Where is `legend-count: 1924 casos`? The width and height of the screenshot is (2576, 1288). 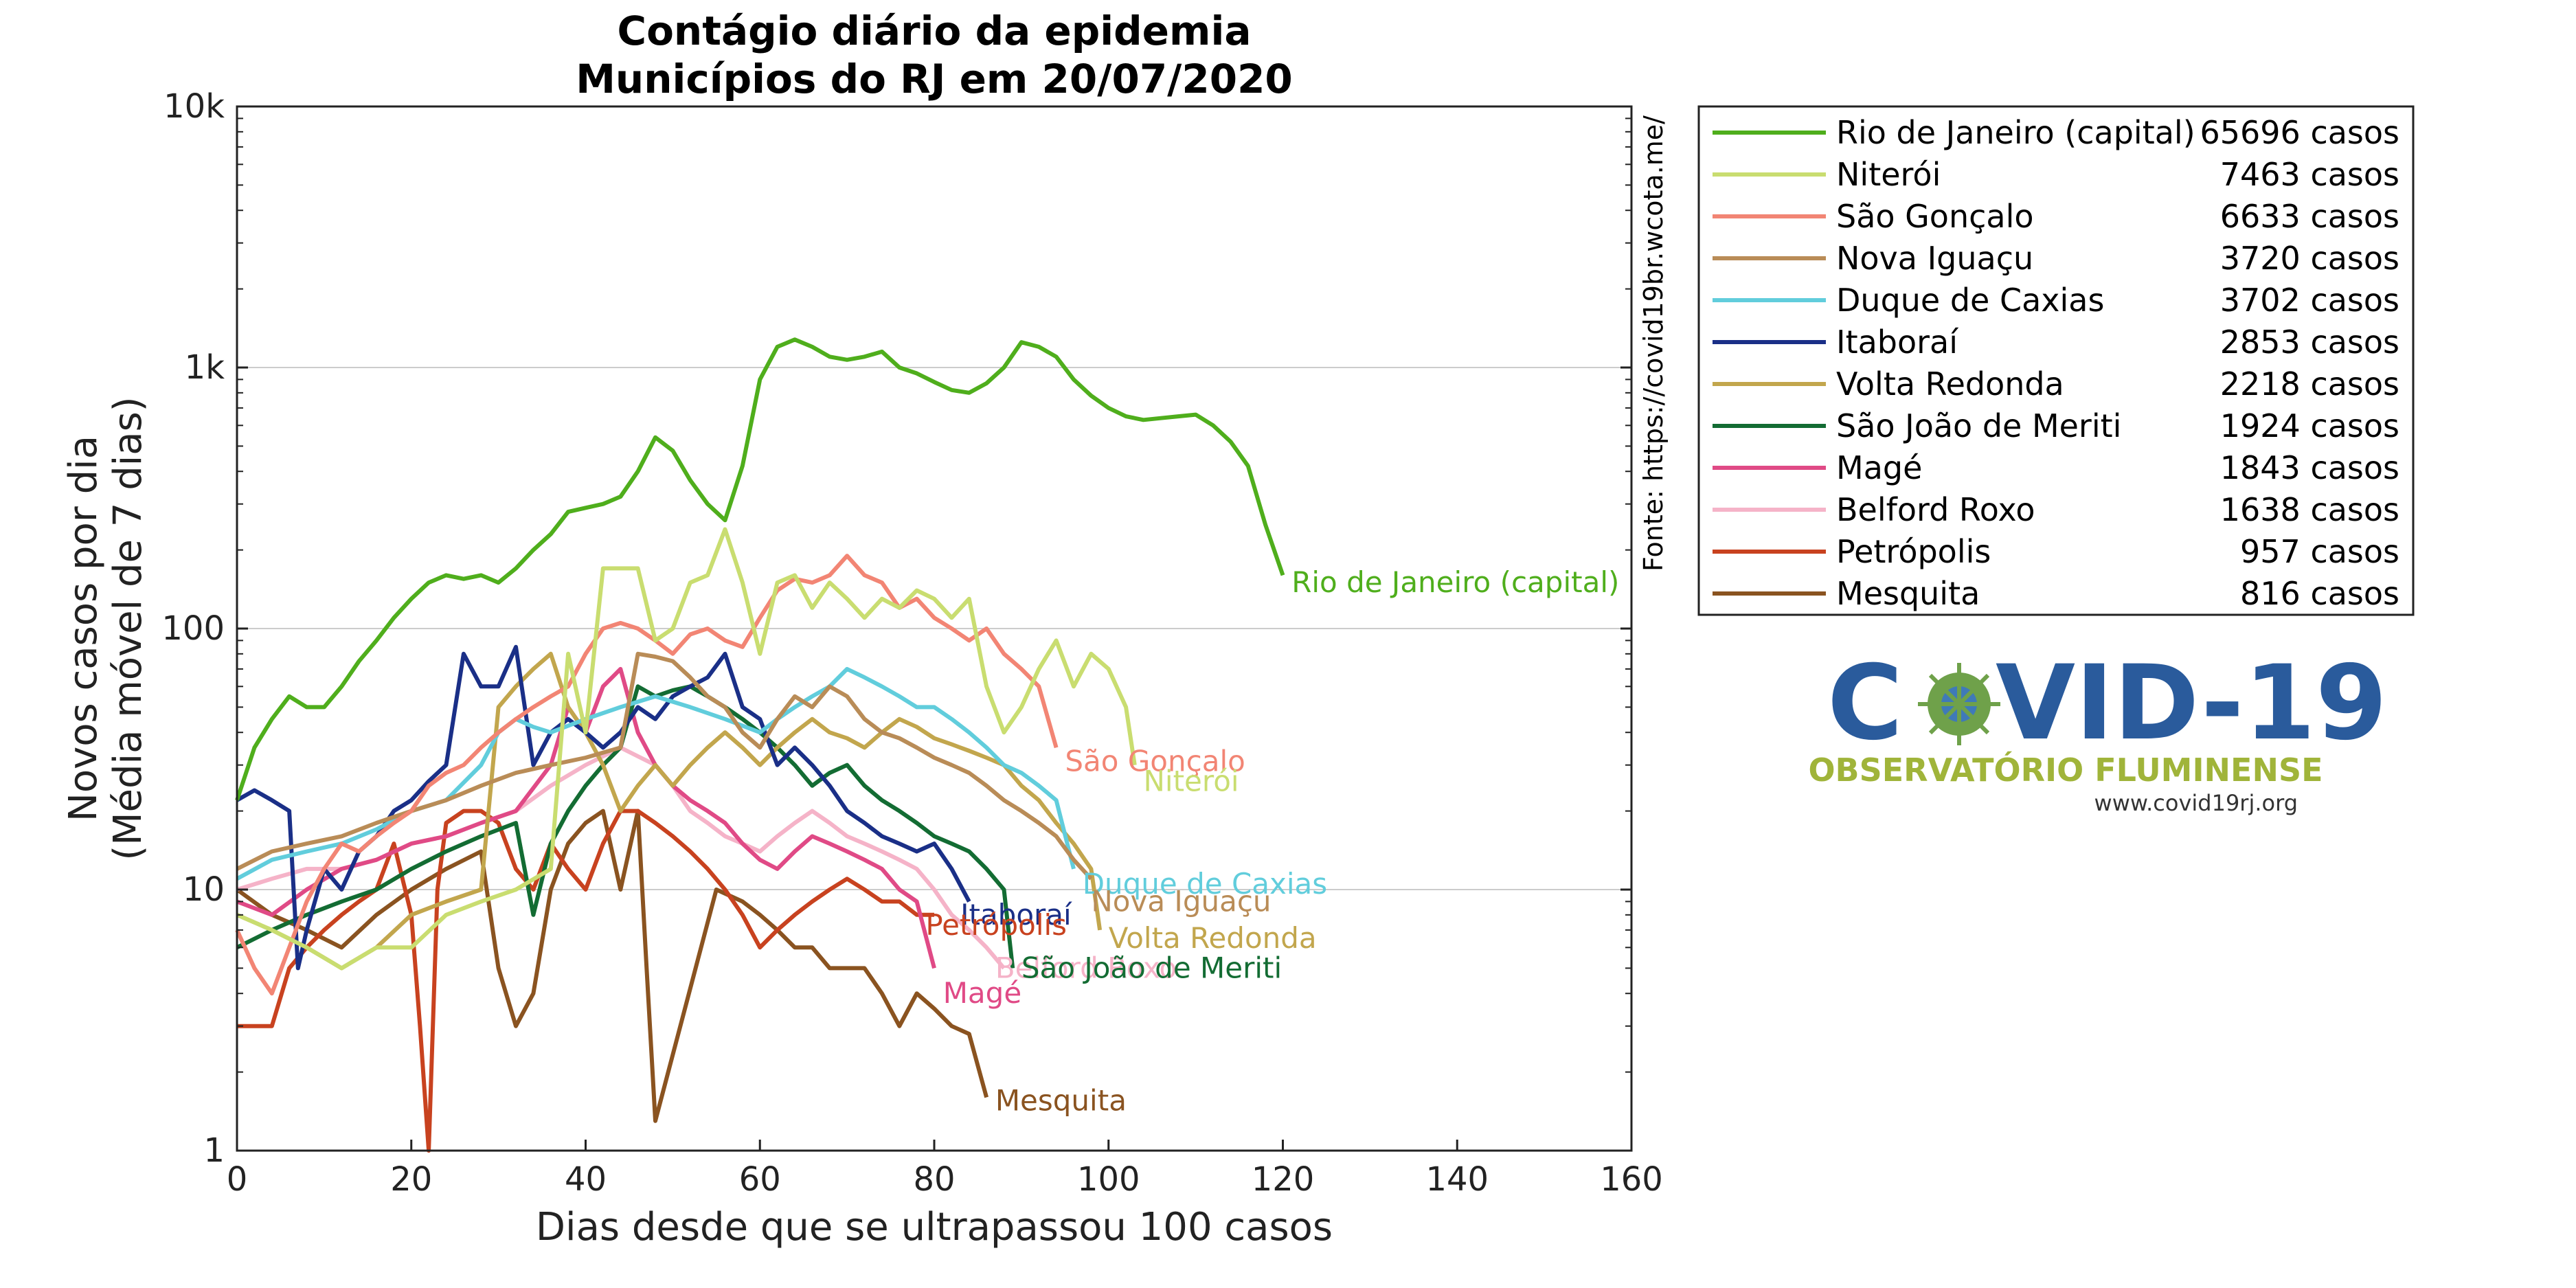 legend-count: 1924 casos is located at coordinates (2309, 425).